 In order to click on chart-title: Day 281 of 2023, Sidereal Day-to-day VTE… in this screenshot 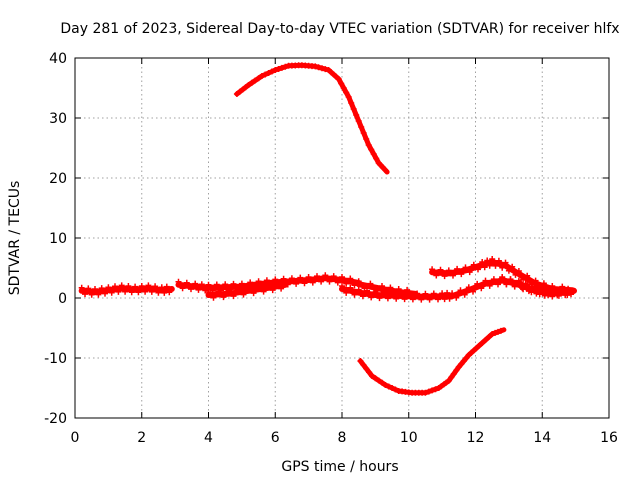, I will do `click(339, 29)`.